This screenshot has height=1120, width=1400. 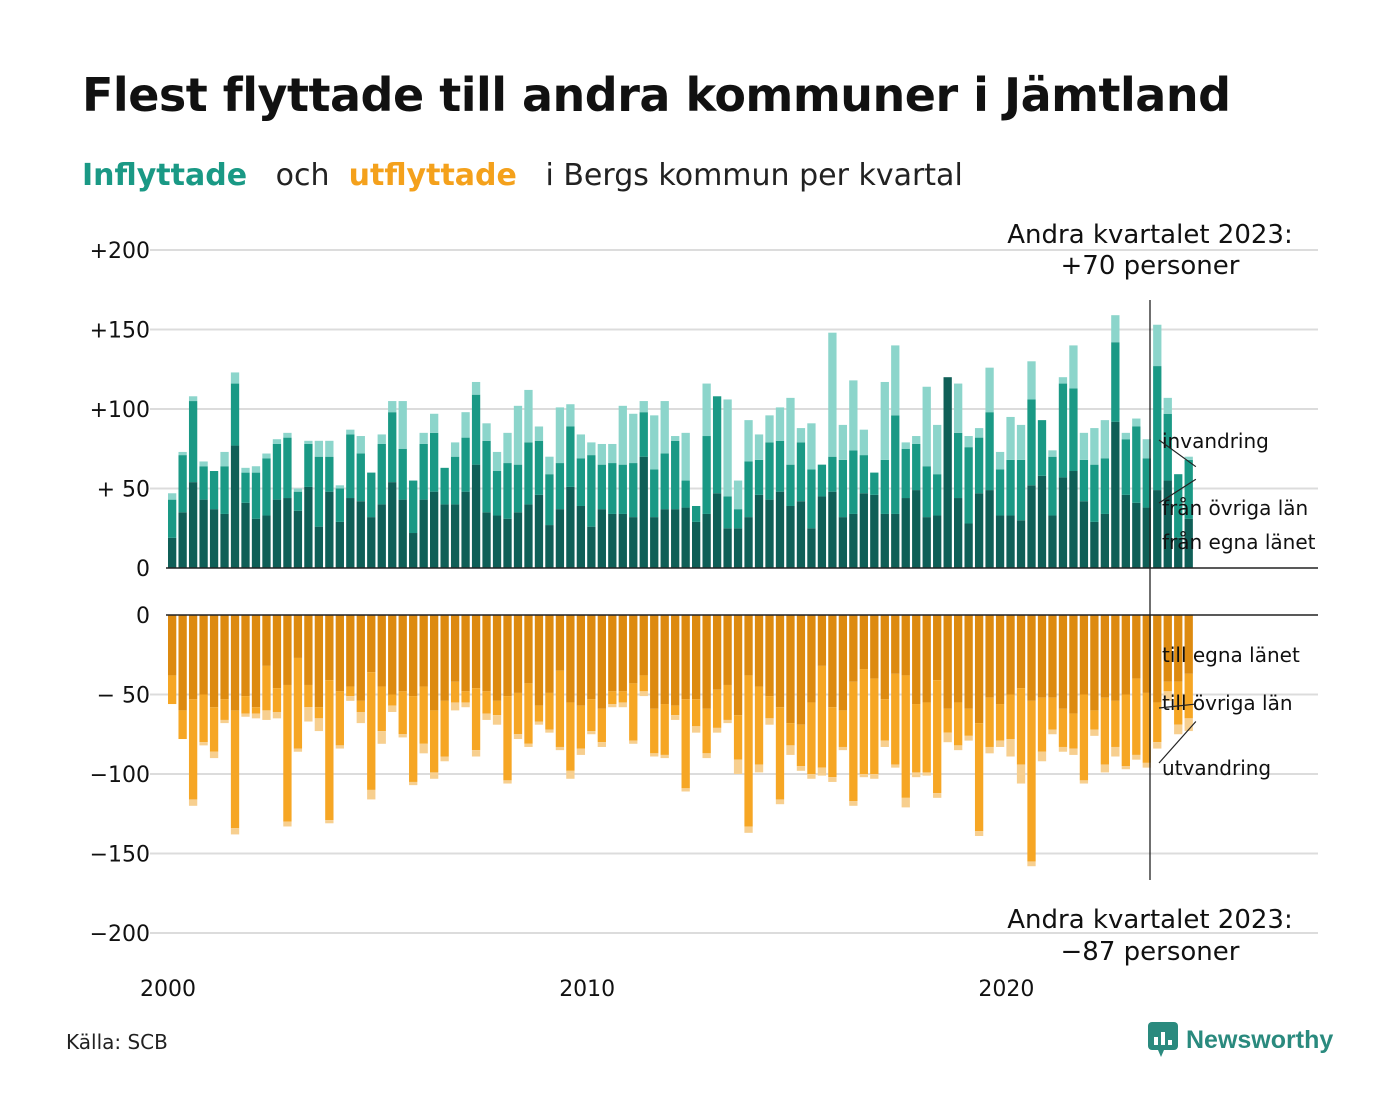 I want to click on ytick-bottom: −150, so click(x=120, y=855).